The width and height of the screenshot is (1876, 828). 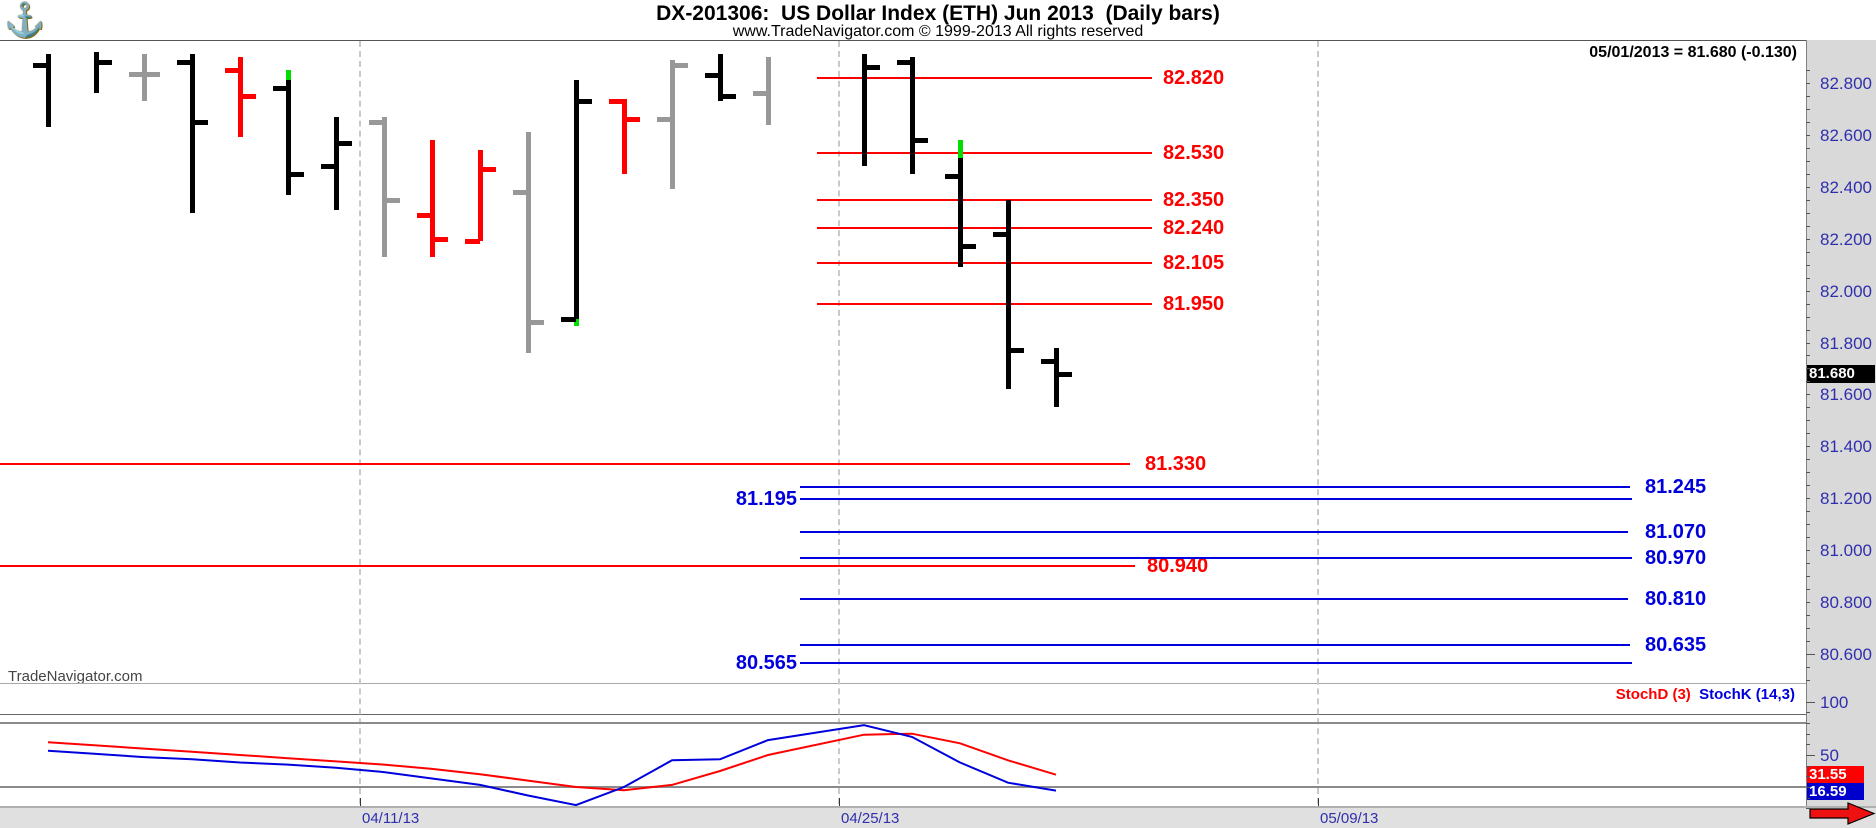 I want to click on vertical-gridline, so click(x=1318, y=422).